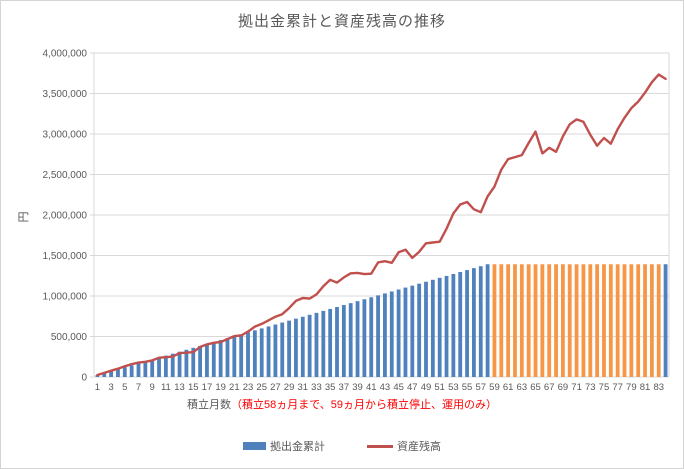 The image size is (684, 469). I want to click on x-tick-label: 47, so click(412, 387).